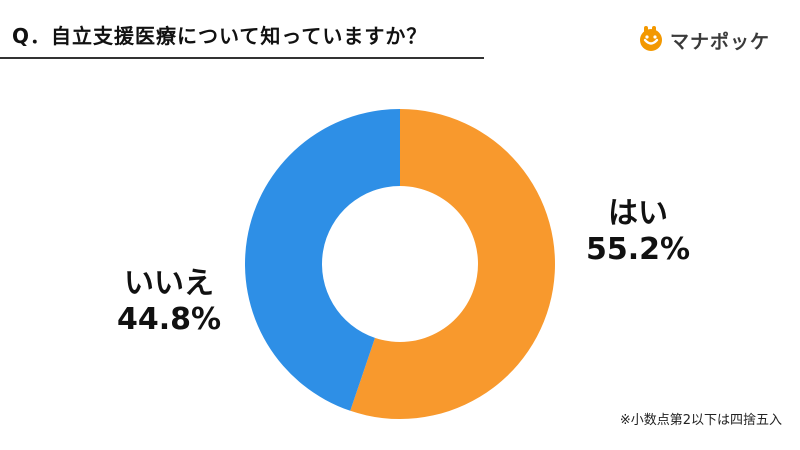 Image resolution: width=800 pixels, height=450 pixels. Describe the element at coordinates (220, 36) in the screenshot. I see `question-title: Q．自立支援医療について知っていますか？` at that location.